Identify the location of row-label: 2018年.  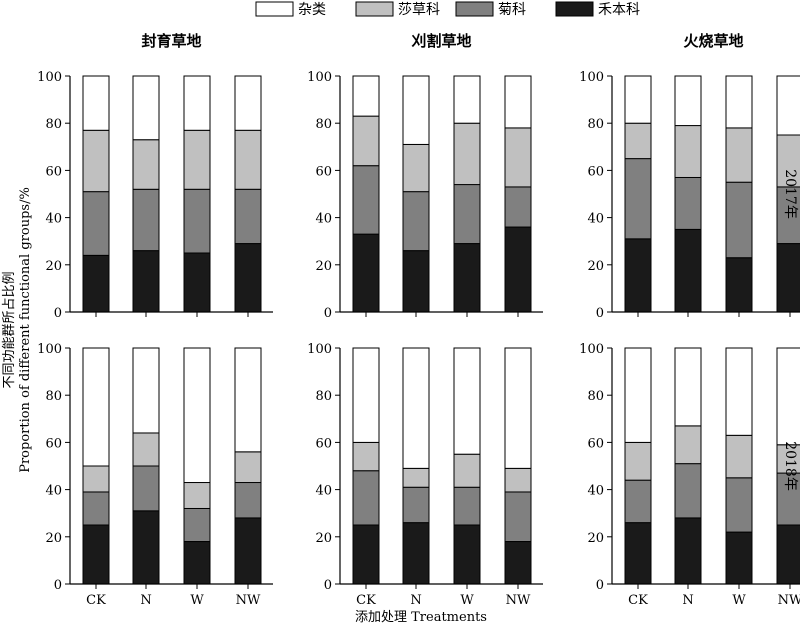
(790, 466).